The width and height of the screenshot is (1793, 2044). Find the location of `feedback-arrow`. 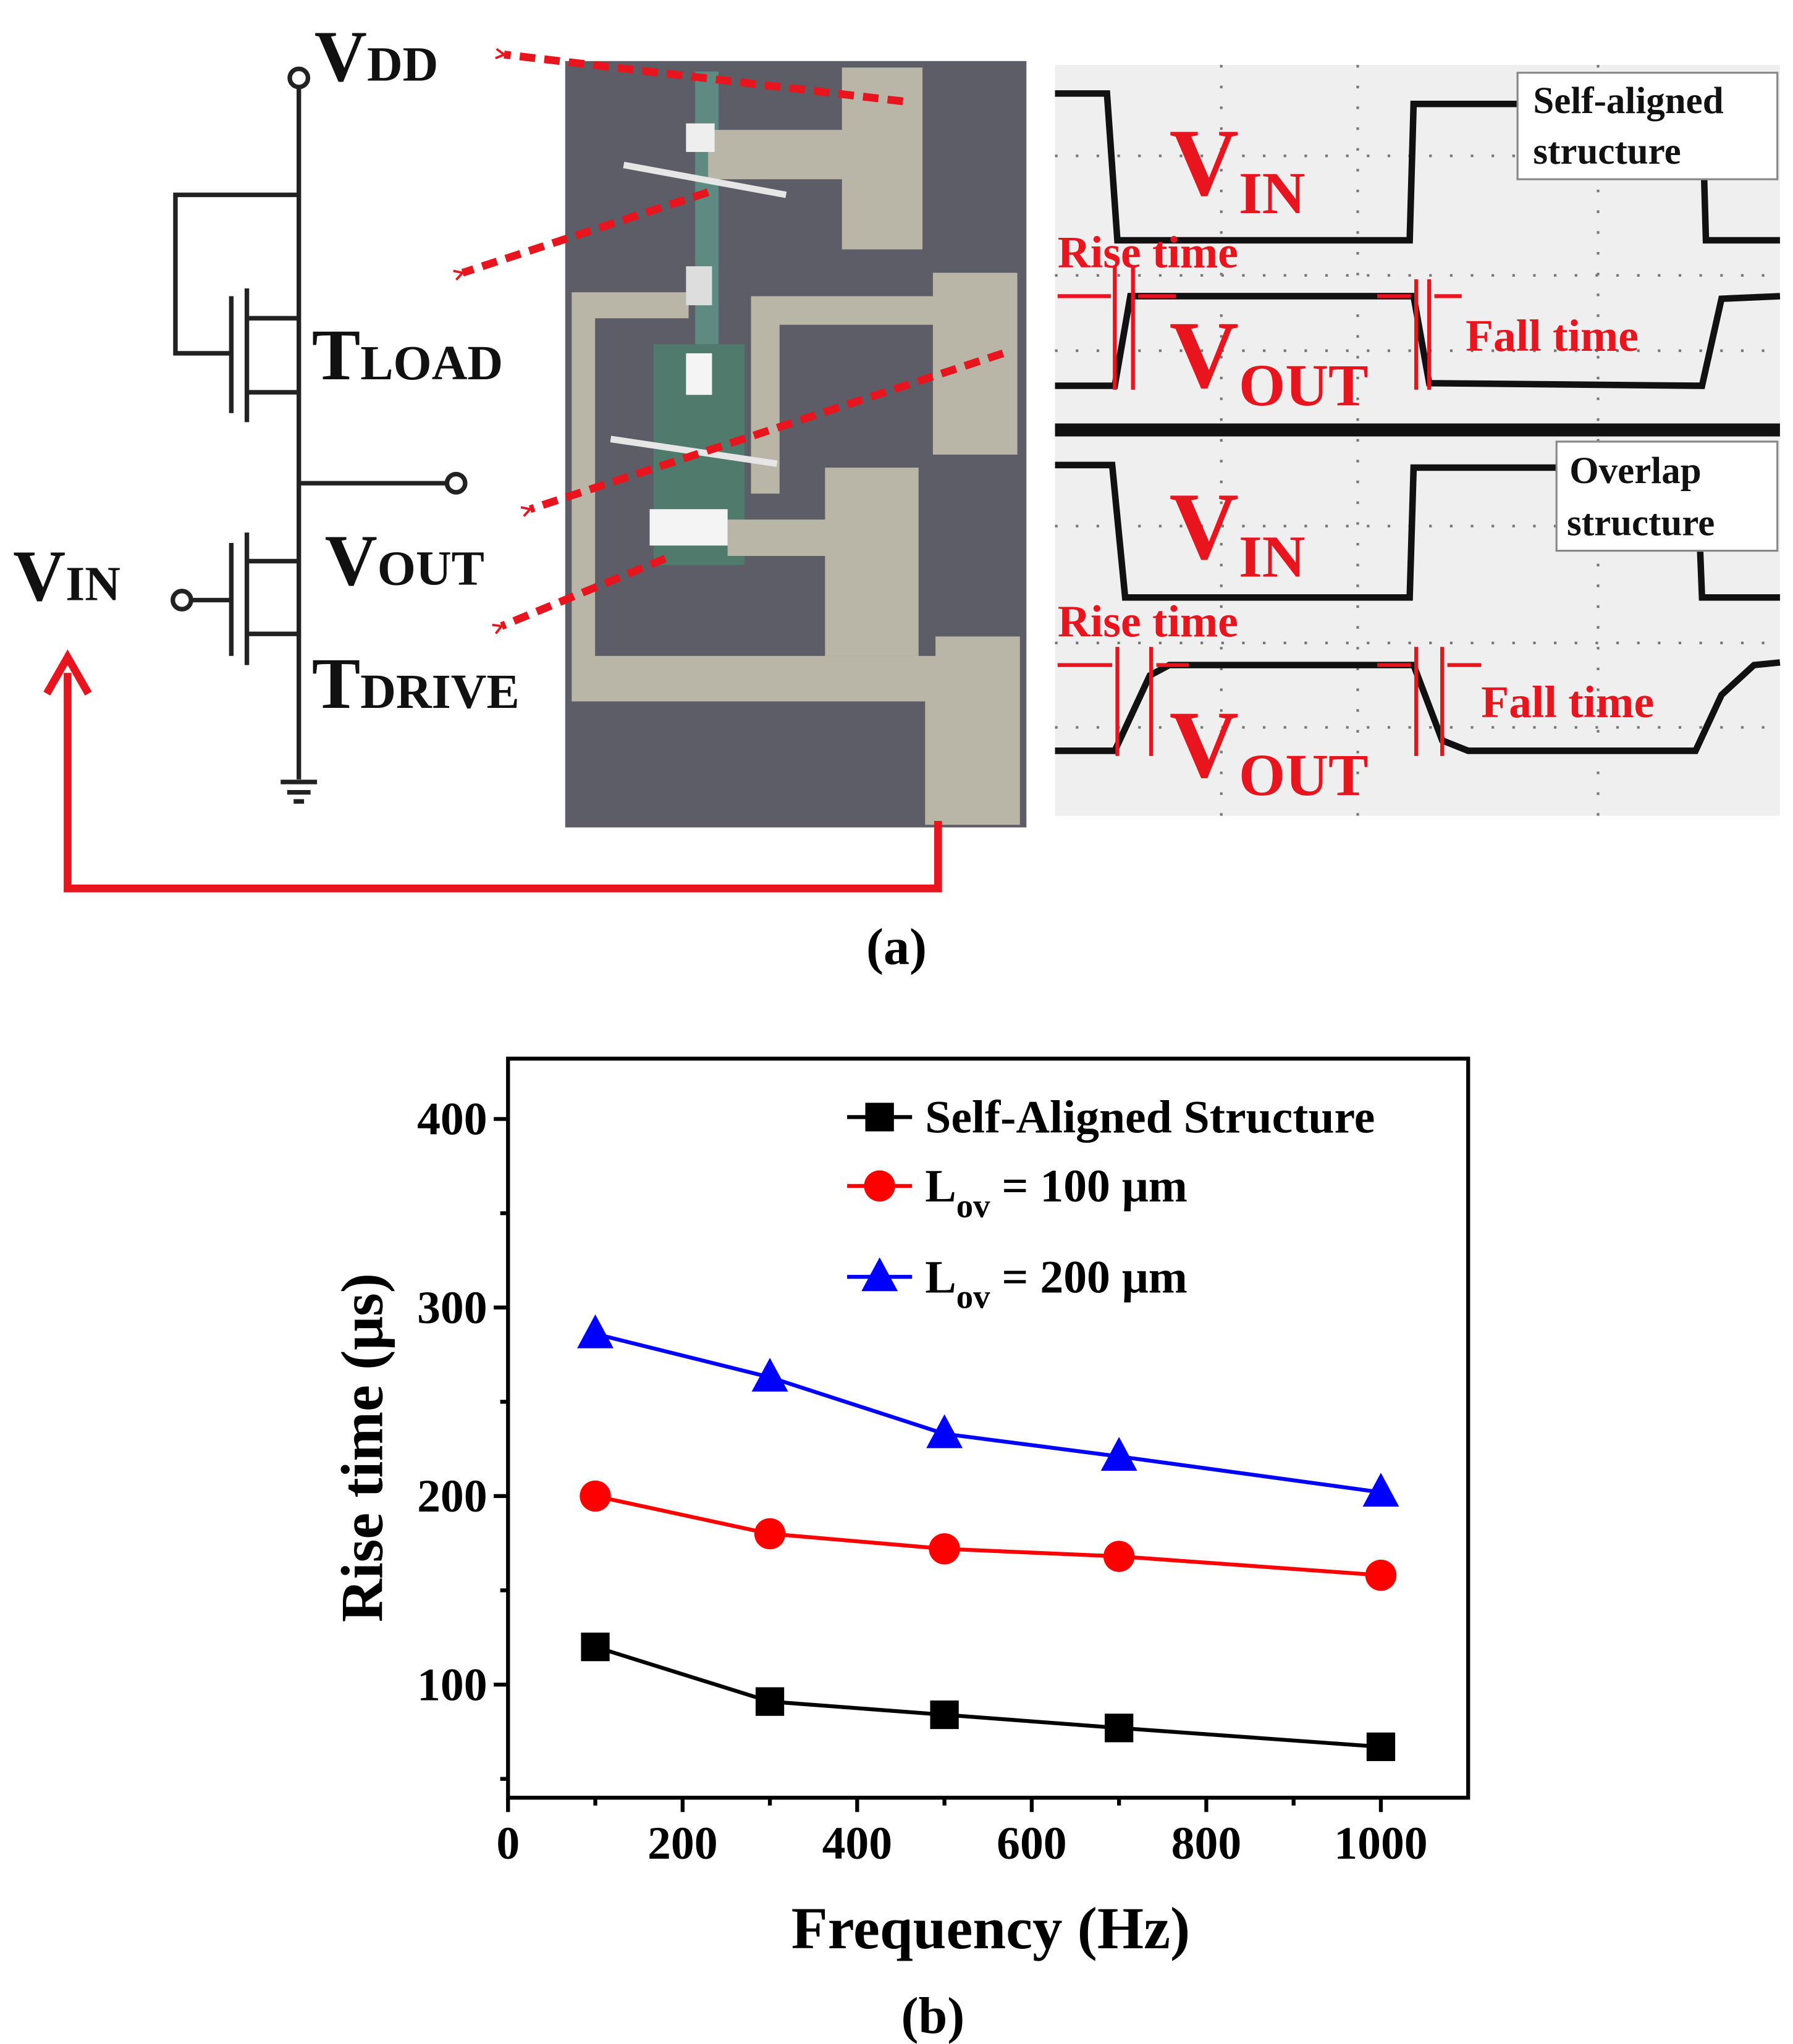

feedback-arrow is located at coordinates (492, 771).